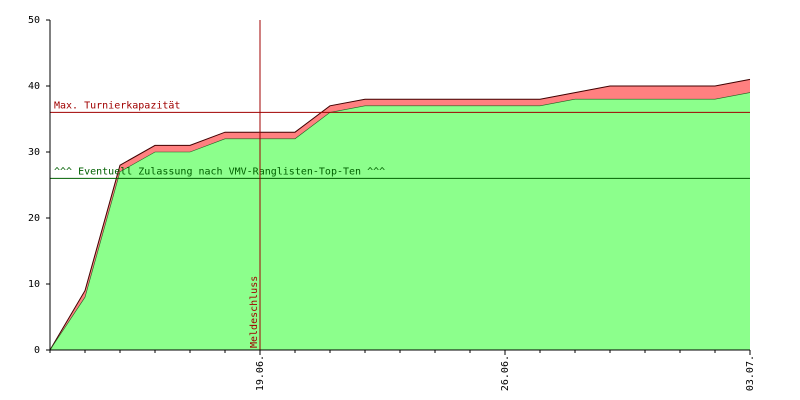  Describe the element at coordinates (34, 152) in the screenshot. I see `y-tick-label: 30` at that location.